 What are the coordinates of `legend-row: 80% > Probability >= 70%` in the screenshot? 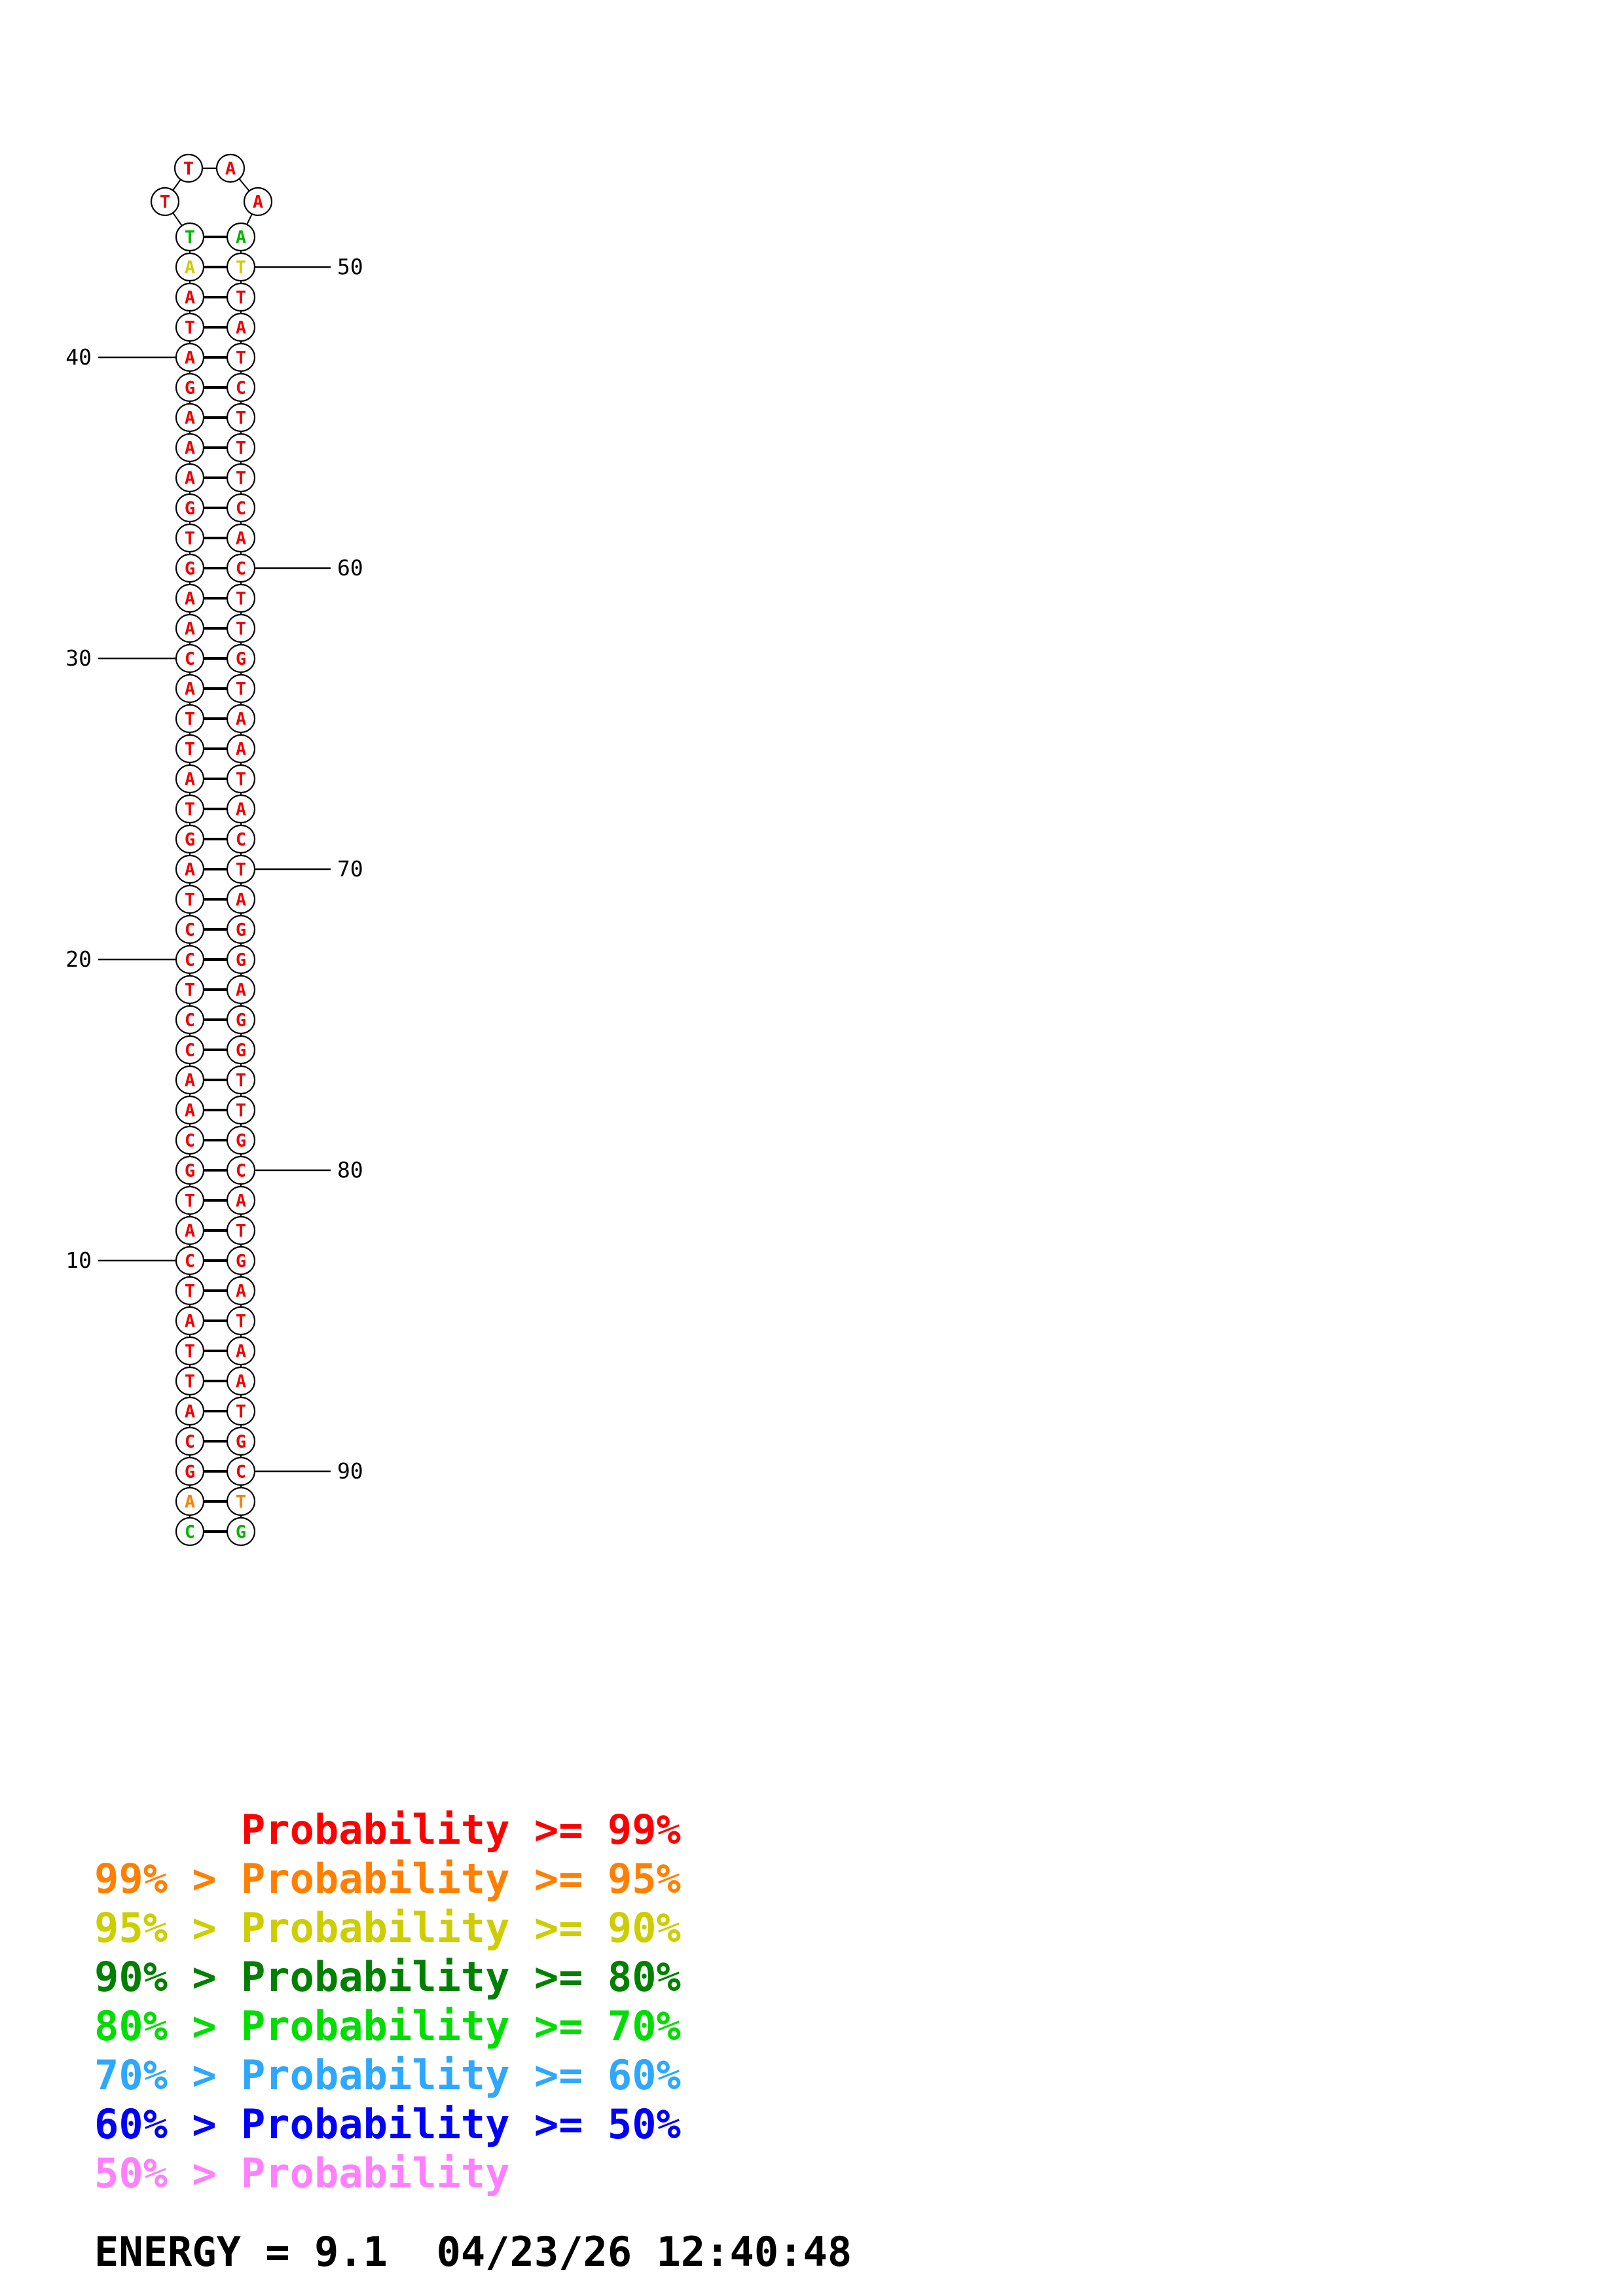 It's located at (387, 2026).